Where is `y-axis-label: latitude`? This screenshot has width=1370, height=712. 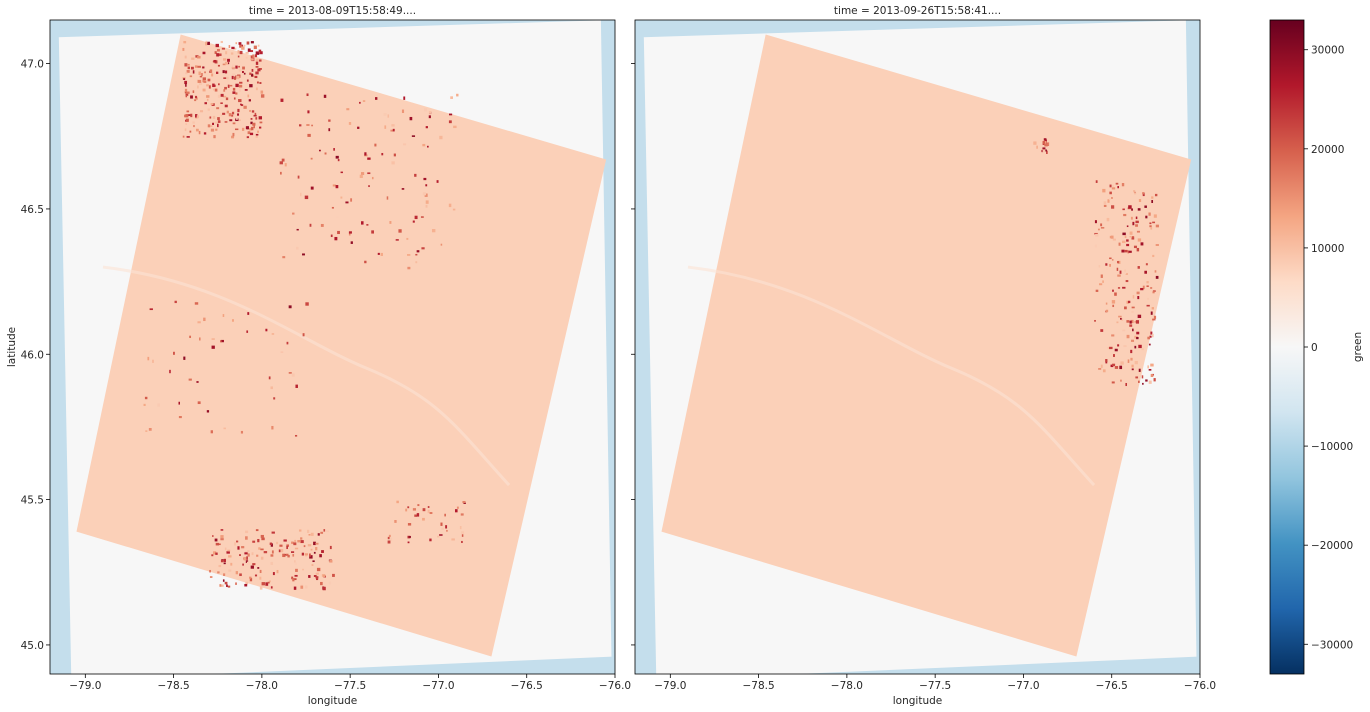
y-axis-label: latitude is located at coordinates (12, 347).